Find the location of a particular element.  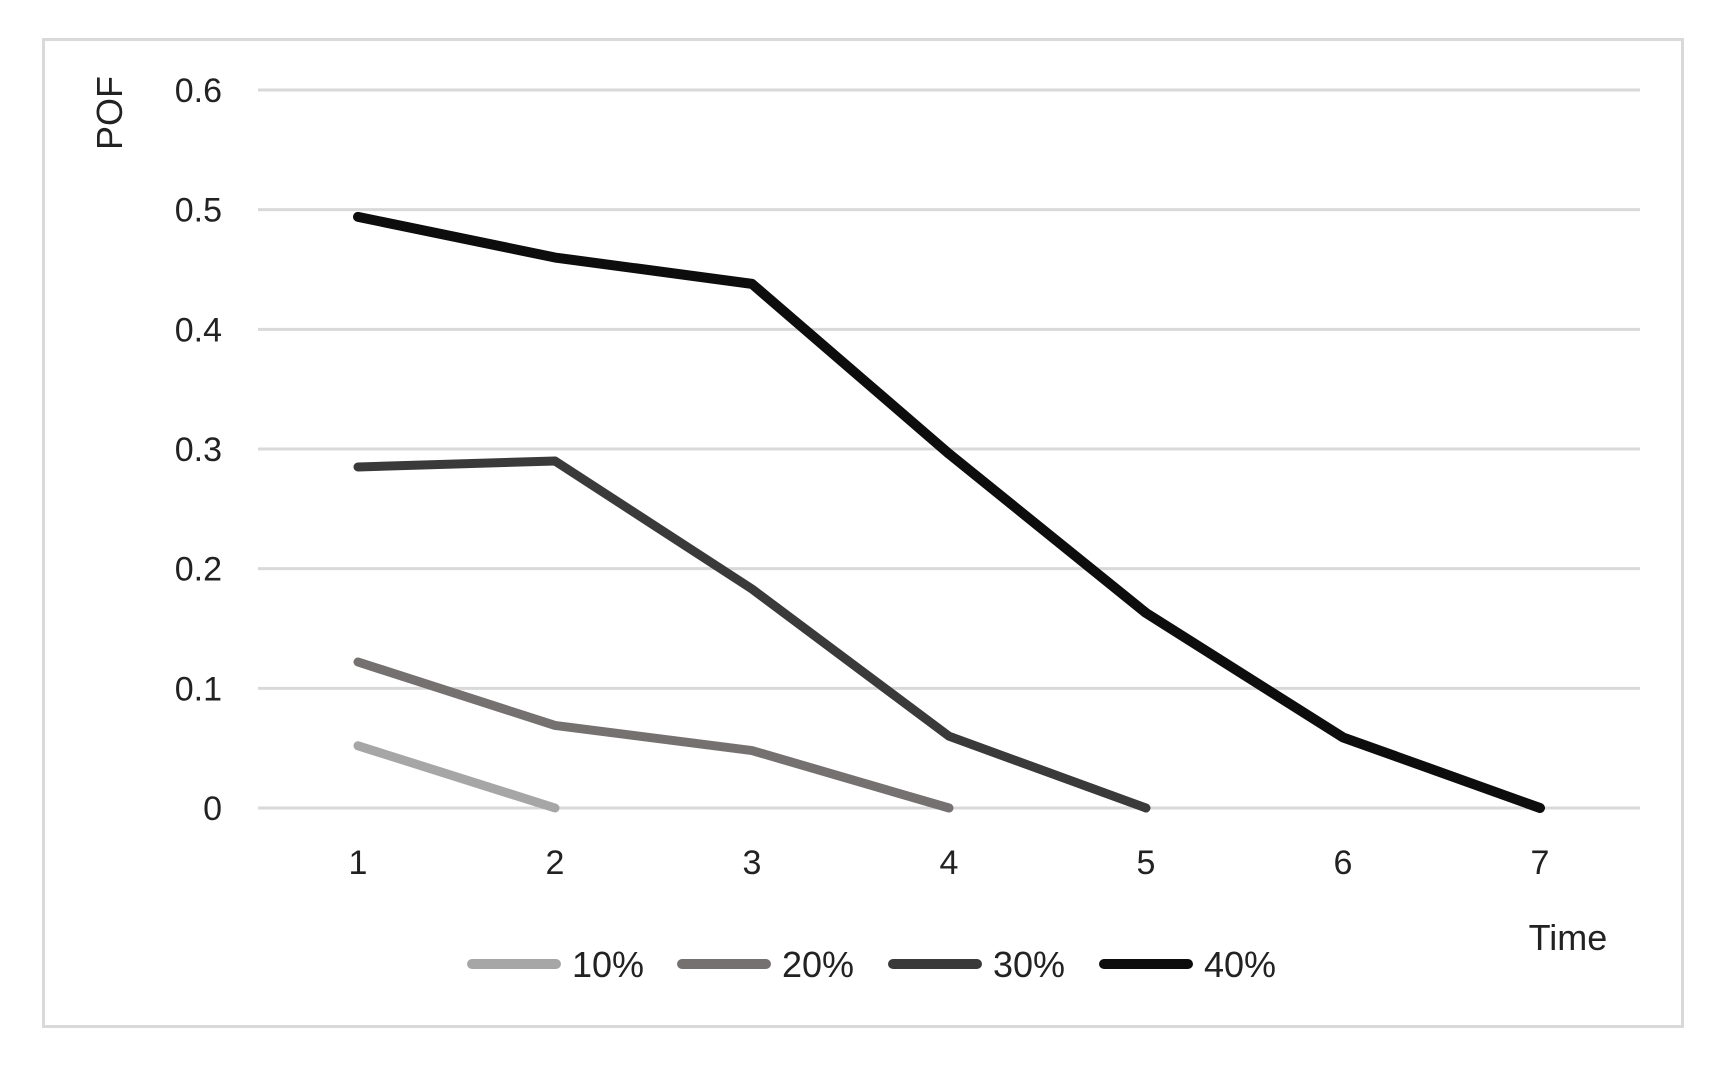

x-axis-ticks: 1 2 3 4 5 6 7 is located at coordinates (949, 863).